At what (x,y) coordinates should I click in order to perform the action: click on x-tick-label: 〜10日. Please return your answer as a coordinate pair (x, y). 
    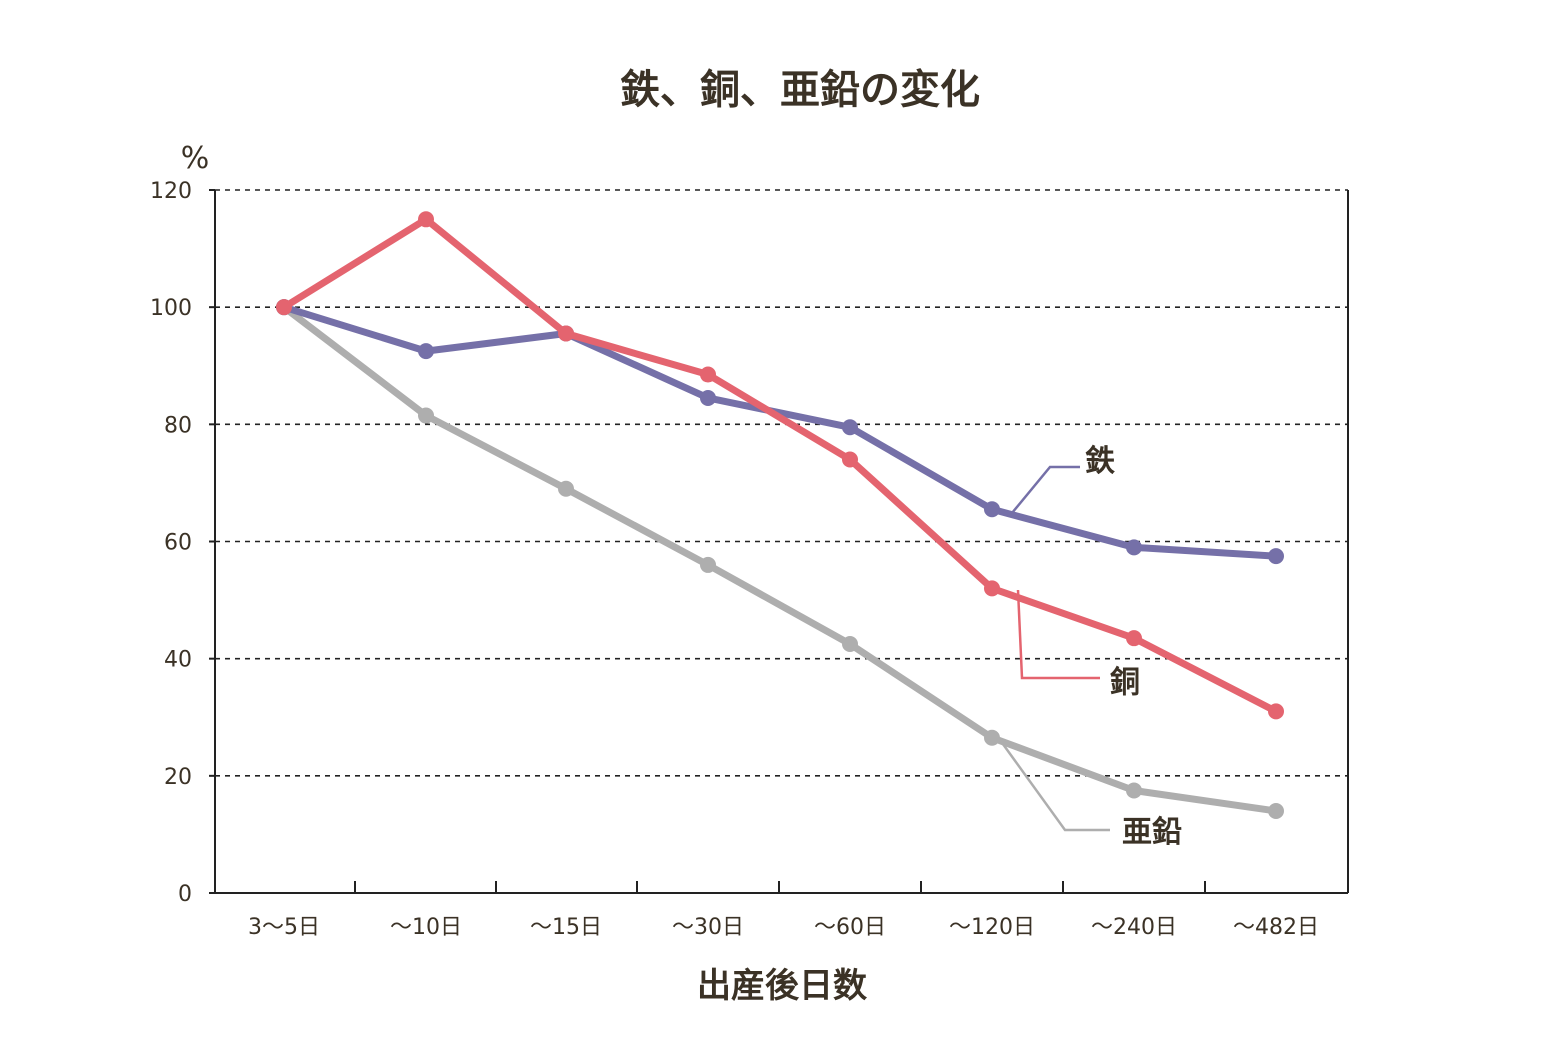
    Looking at the image, I should click on (426, 927).